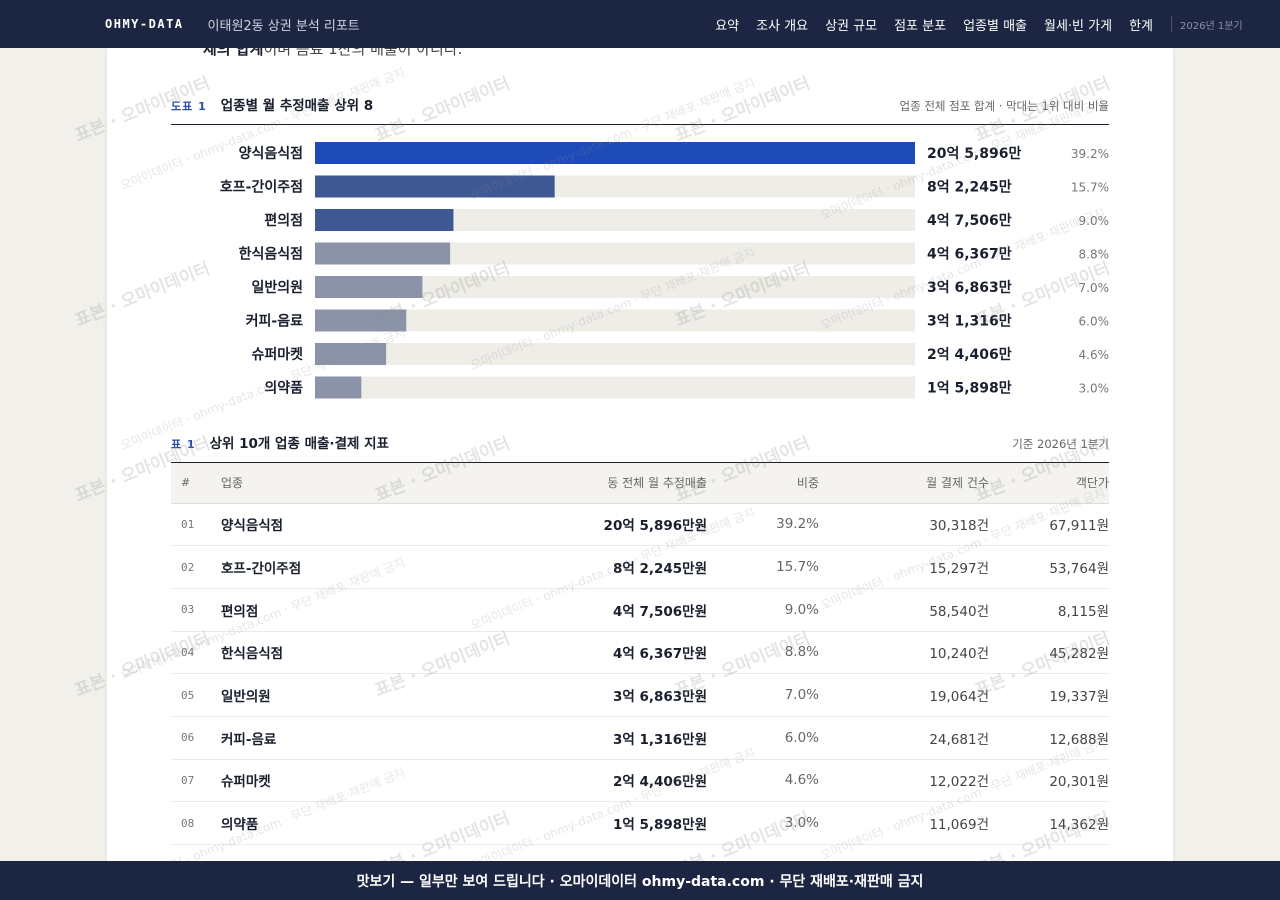 The image size is (1280, 900). Describe the element at coordinates (283, 388) in the screenshot. I see `bar-category-label: 의약품` at that location.